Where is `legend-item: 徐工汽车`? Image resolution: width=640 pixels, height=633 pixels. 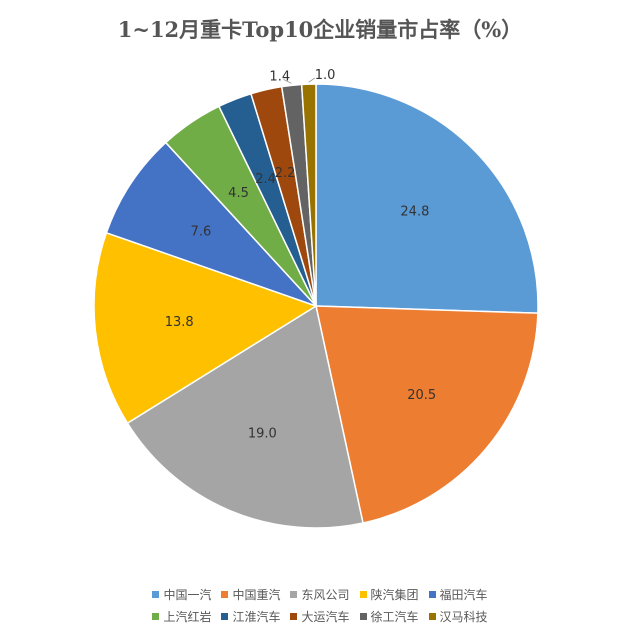
legend-item: 徐工汽车 is located at coordinates (389, 616).